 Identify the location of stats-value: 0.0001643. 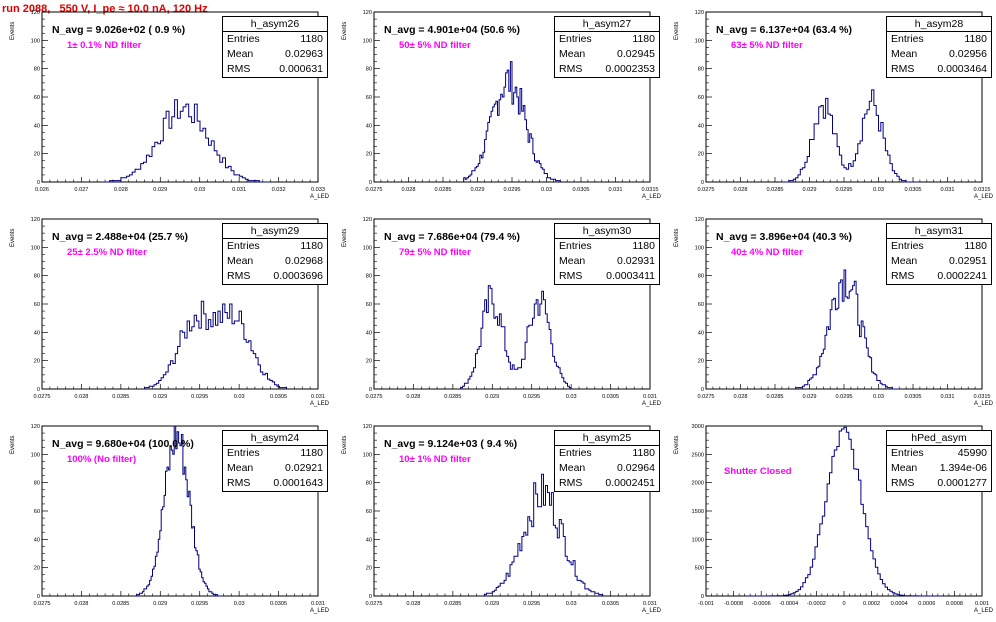
(298, 483).